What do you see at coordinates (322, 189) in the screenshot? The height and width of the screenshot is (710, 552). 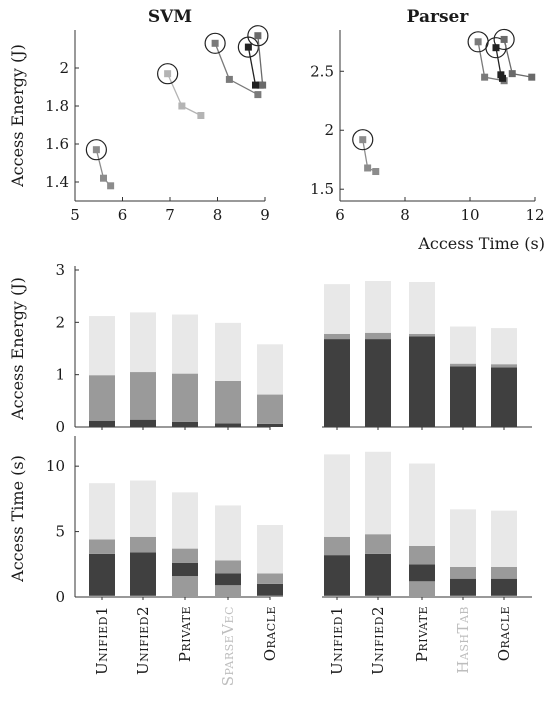 I see `parser-scatter-y-tick-label: 1.5` at bounding box center [322, 189].